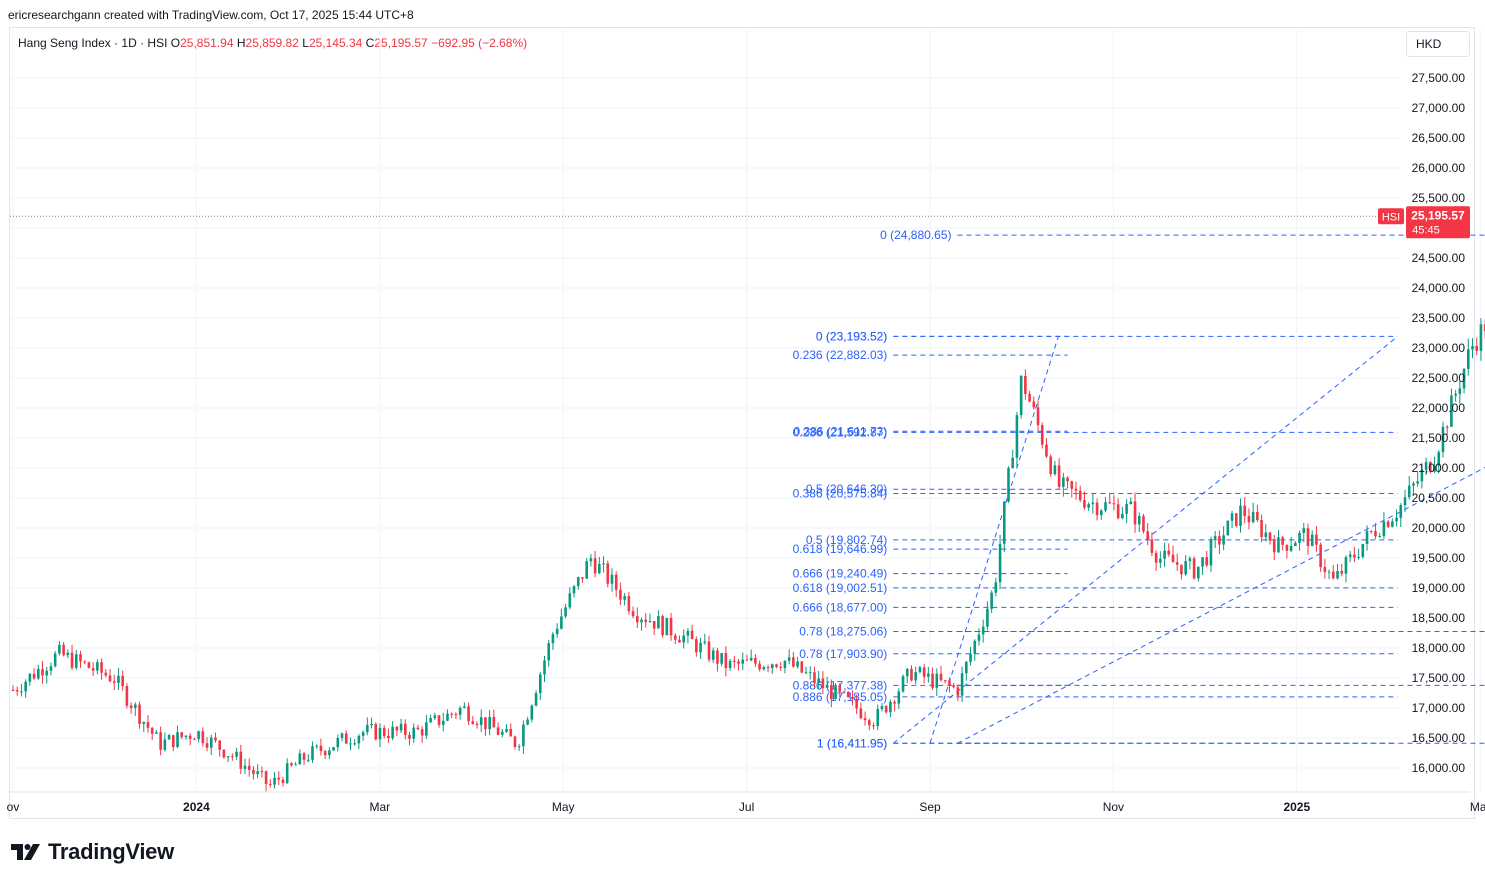 This screenshot has height=881, width=1485. Describe the element at coordinates (1439, 468) in the screenshot. I see `y-tick-label: 21,000.00` at that location.